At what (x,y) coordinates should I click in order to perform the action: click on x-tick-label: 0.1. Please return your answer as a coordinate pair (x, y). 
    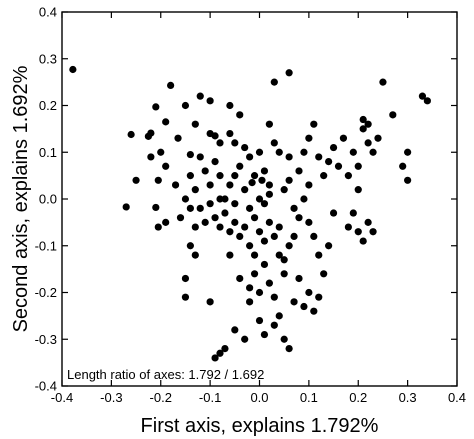
    Looking at the image, I should click on (309, 397).